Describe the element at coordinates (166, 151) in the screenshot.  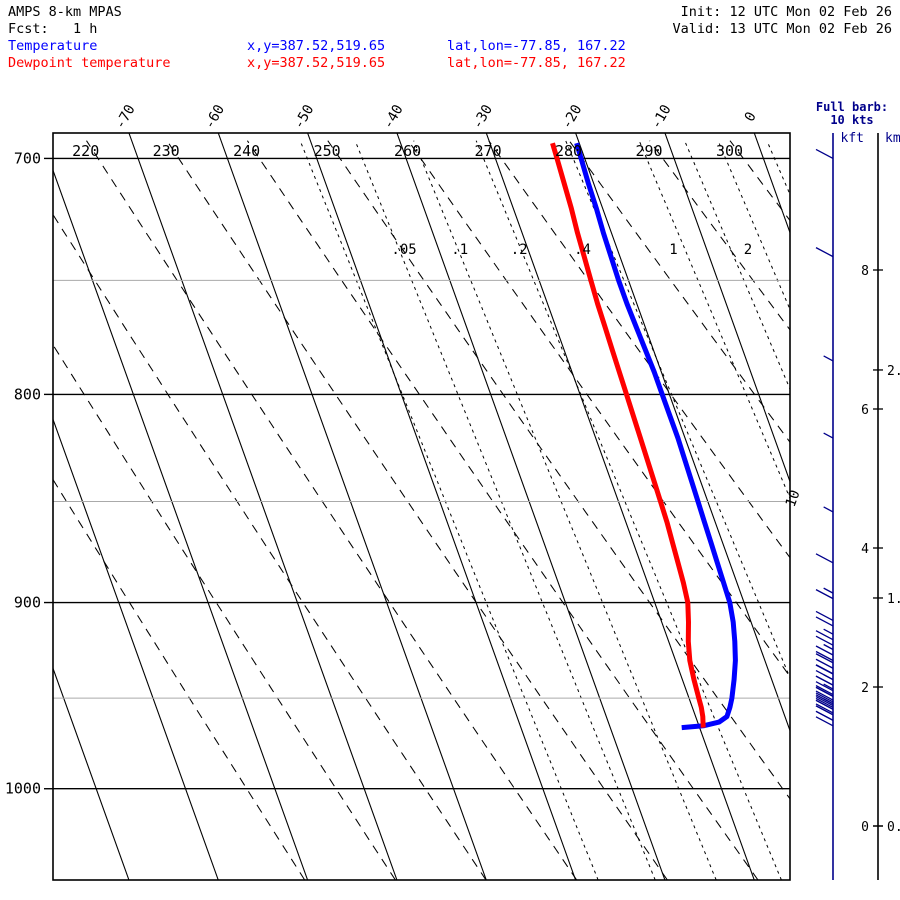
I see `theta-label: 230` at that location.